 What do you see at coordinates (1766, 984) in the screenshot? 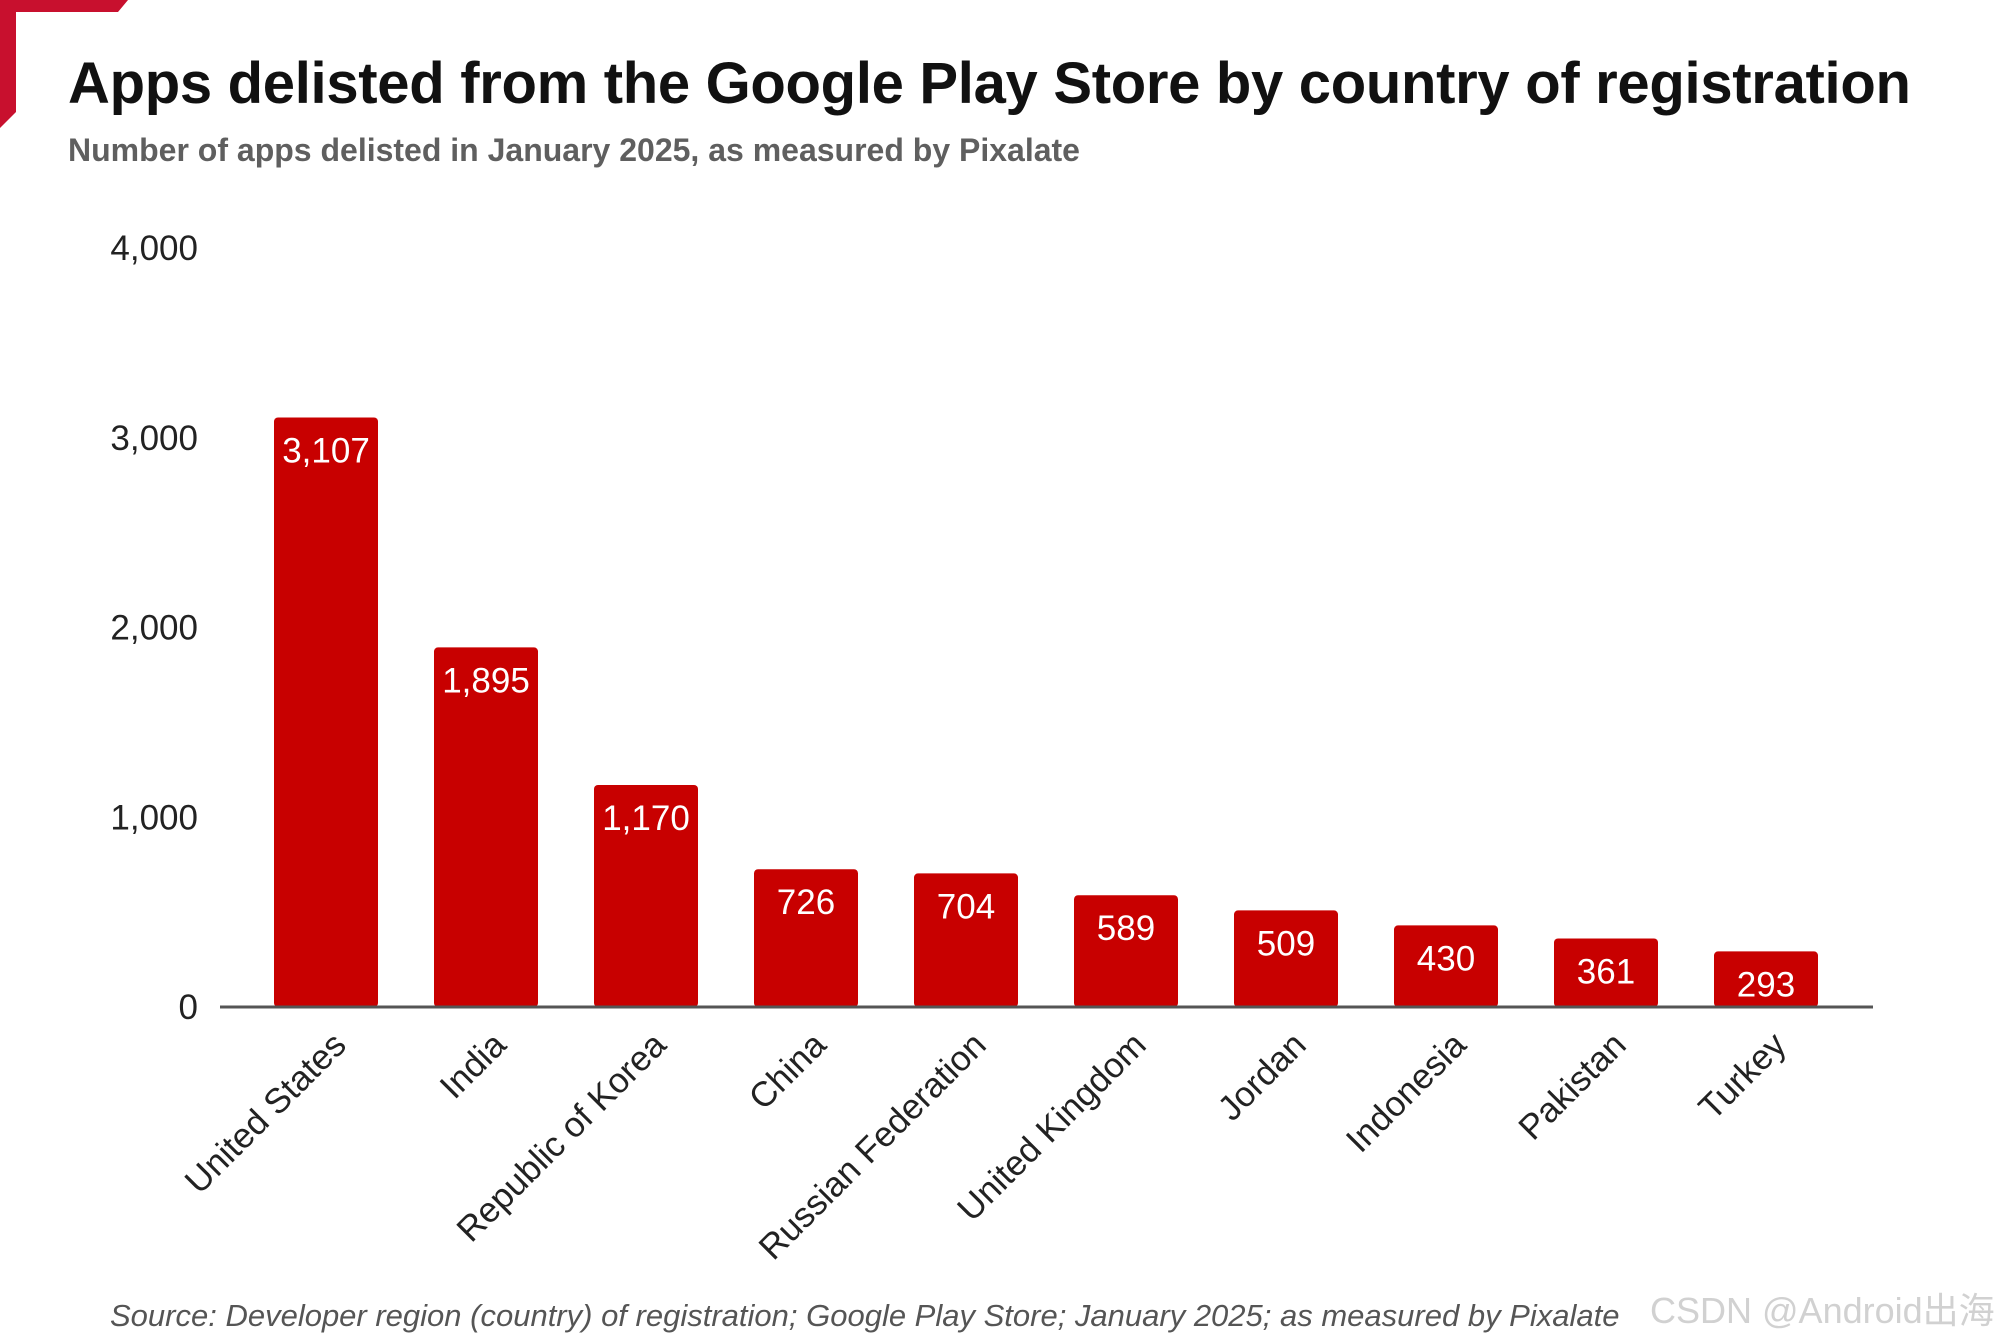
I see `bar-value-label: 293` at bounding box center [1766, 984].